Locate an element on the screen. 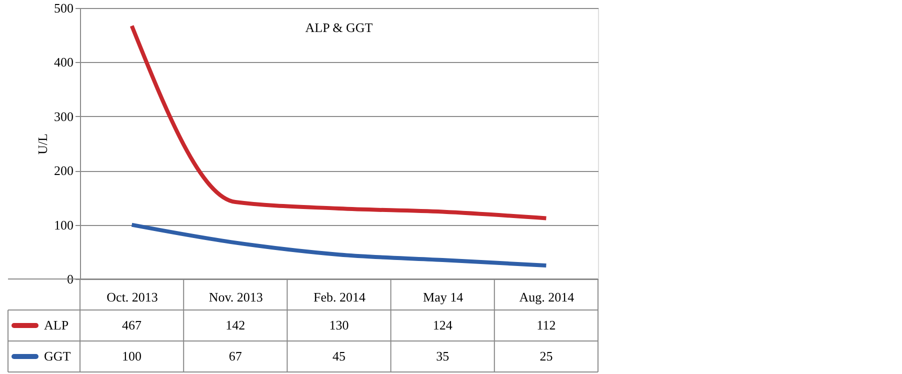 The image size is (902, 374). y-axis-title: U/L is located at coordinates (42, 143).